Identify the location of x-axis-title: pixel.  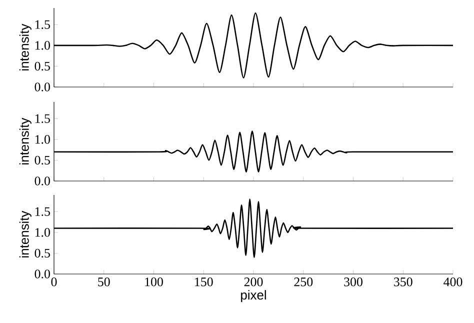
(253, 296).